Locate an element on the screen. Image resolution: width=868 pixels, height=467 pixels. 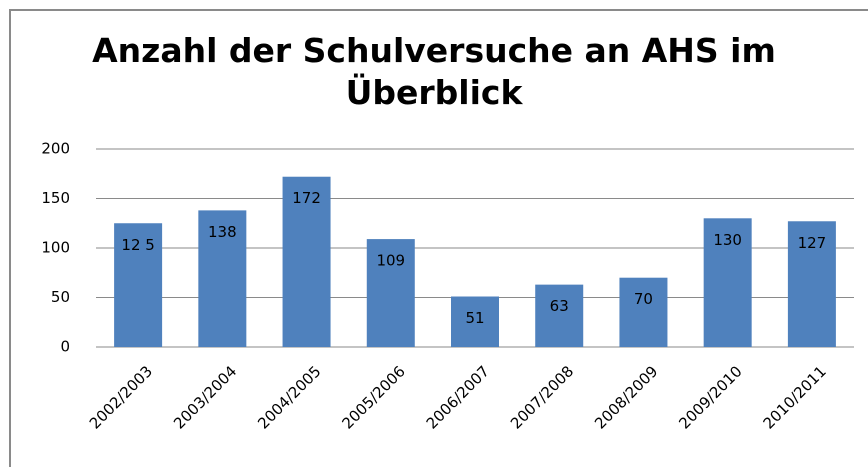
data-label: 51 is located at coordinates (474, 318).